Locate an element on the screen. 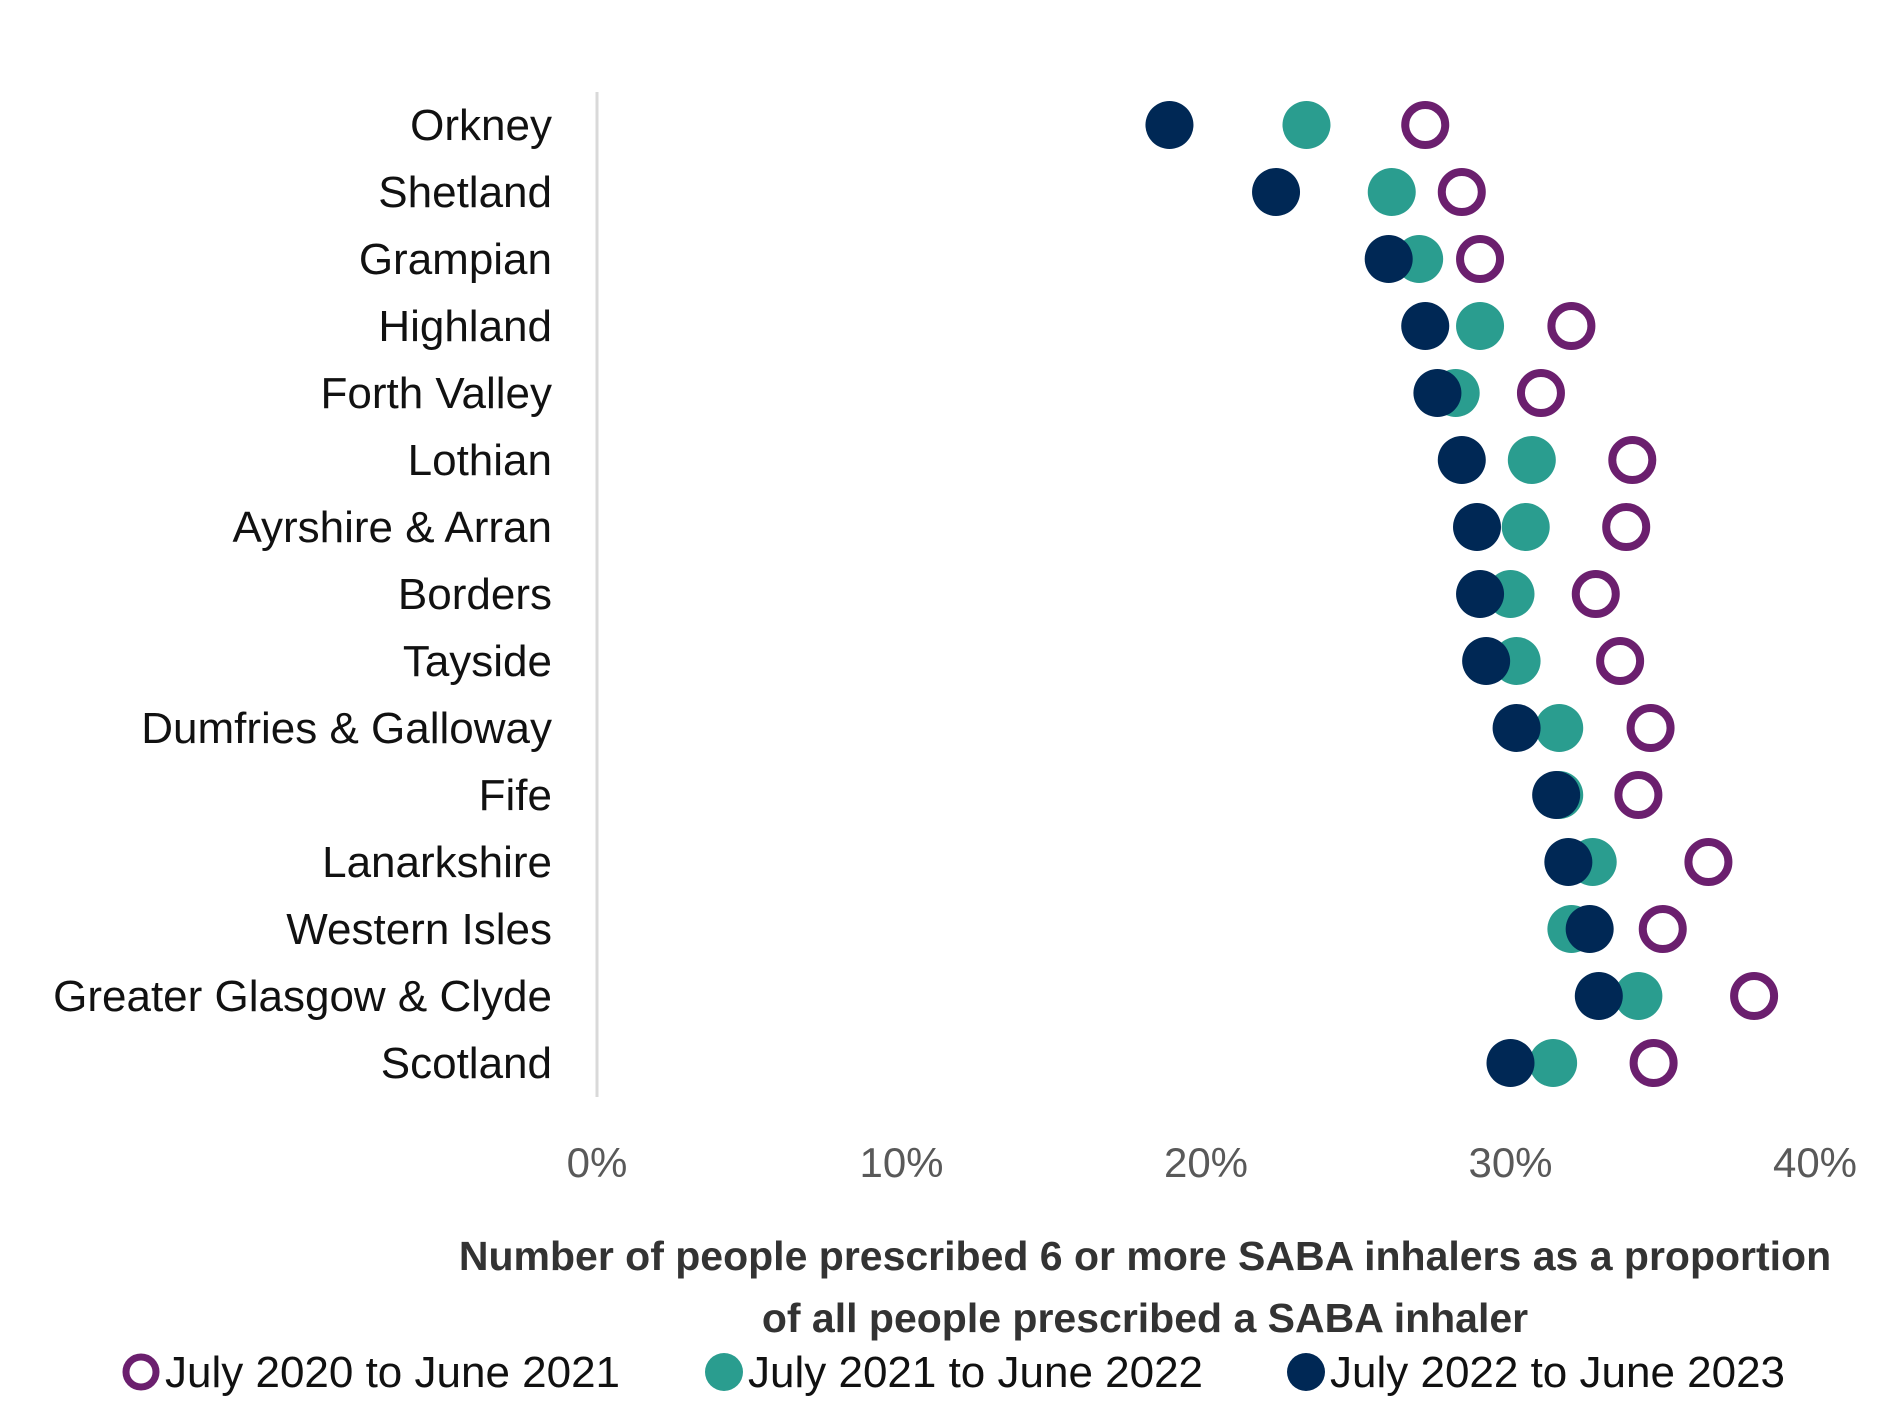 The width and height of the screenshot is (1880, 1415). legend-label-3: July 2022 to June 2023 is located at coordinates (1557, 1372).